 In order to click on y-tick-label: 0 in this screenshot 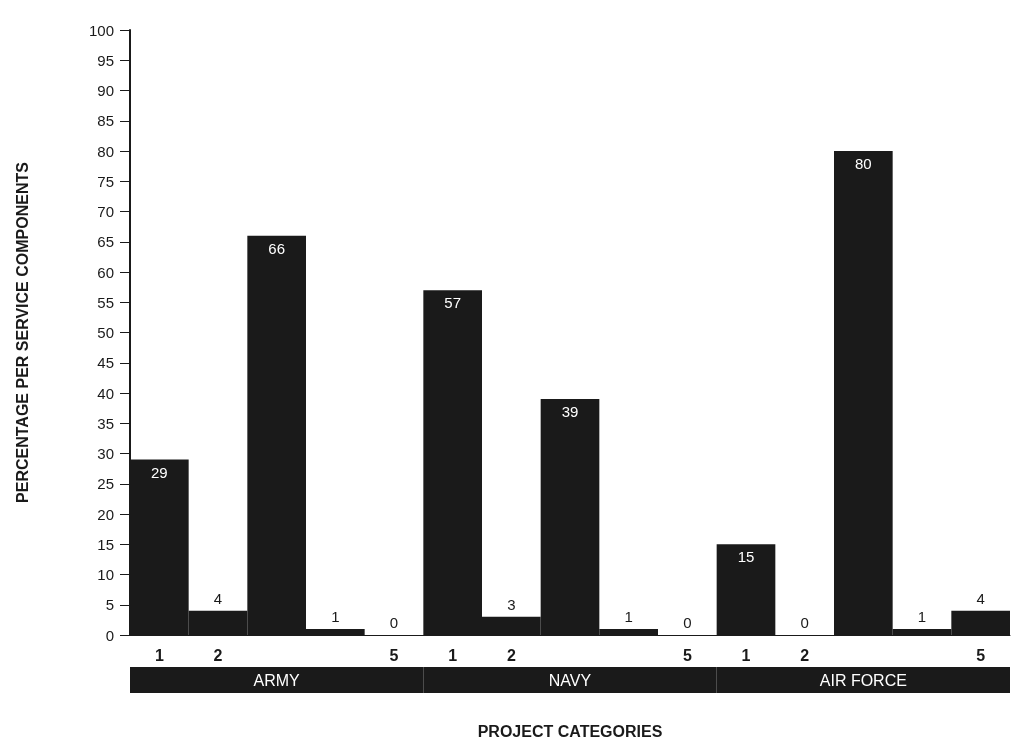, I will do `click(109, 635)`.